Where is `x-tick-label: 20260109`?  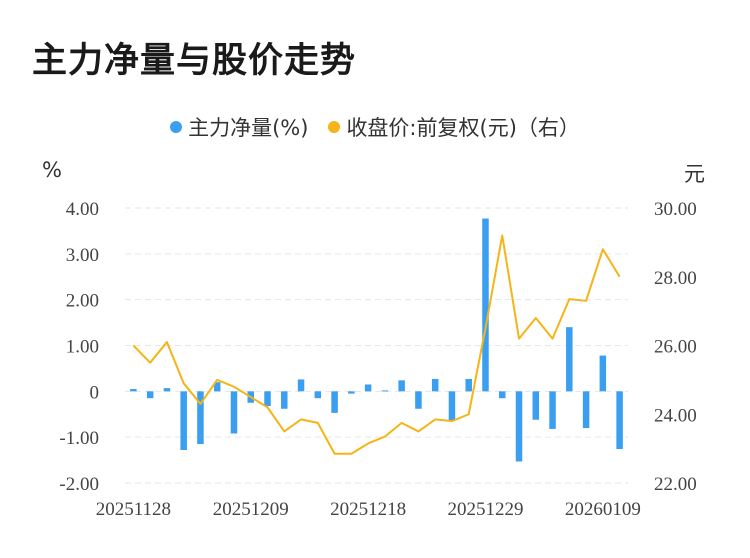 x-tick-label: 20260109 is located at coordinates (603, 509).